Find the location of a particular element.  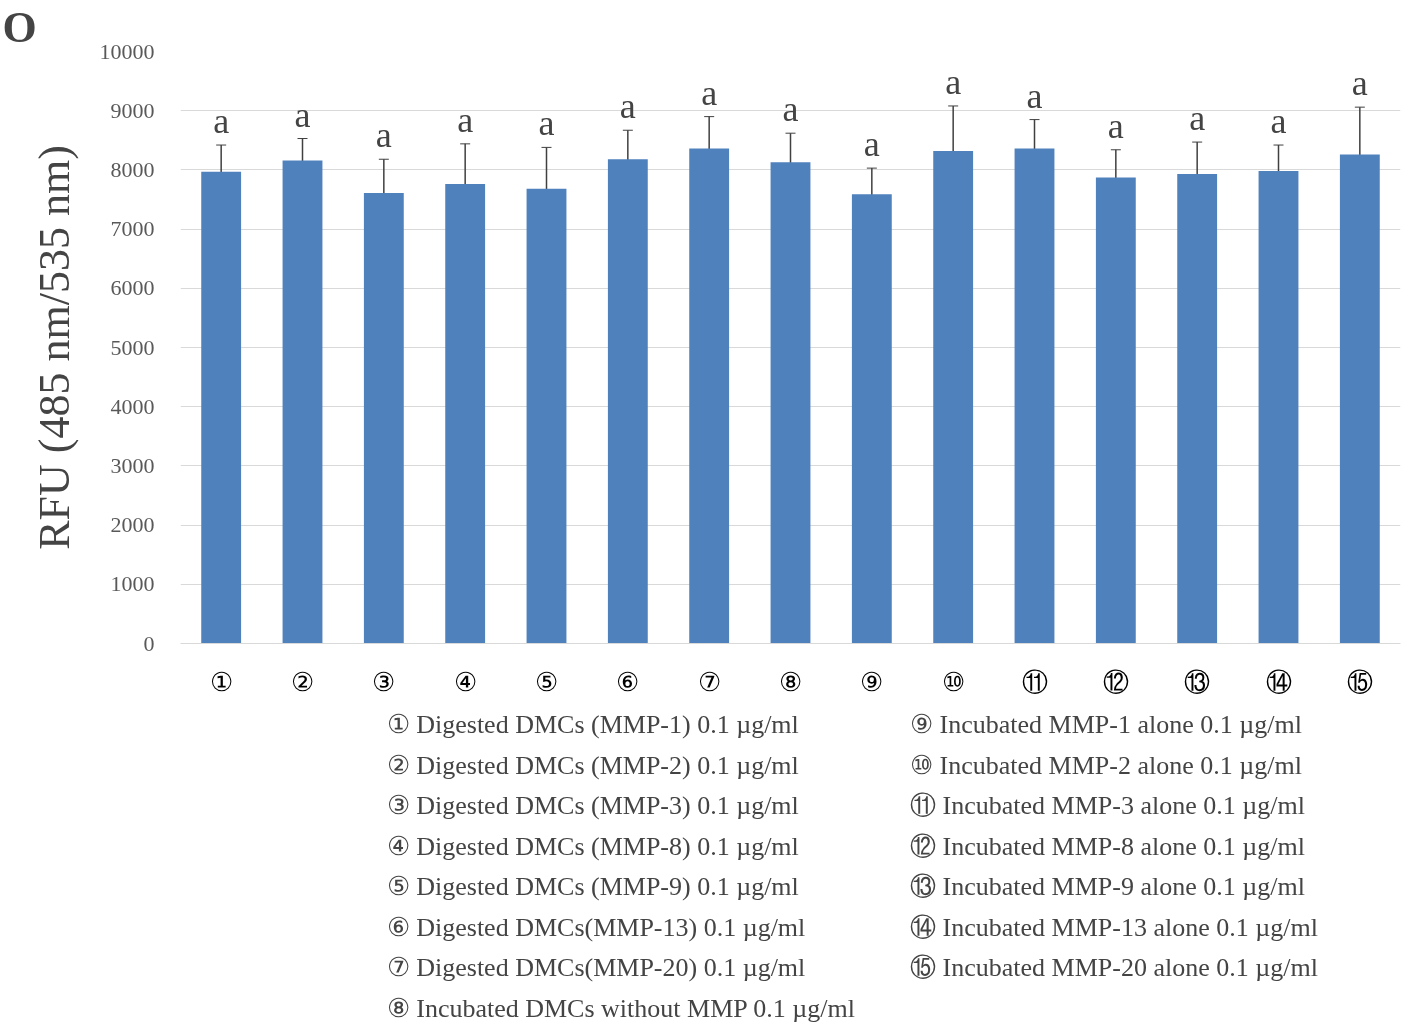

text: ⑥ Digested DMCs(MMP-13) 0.1 µg/ml is located at coordinates (596, 927).